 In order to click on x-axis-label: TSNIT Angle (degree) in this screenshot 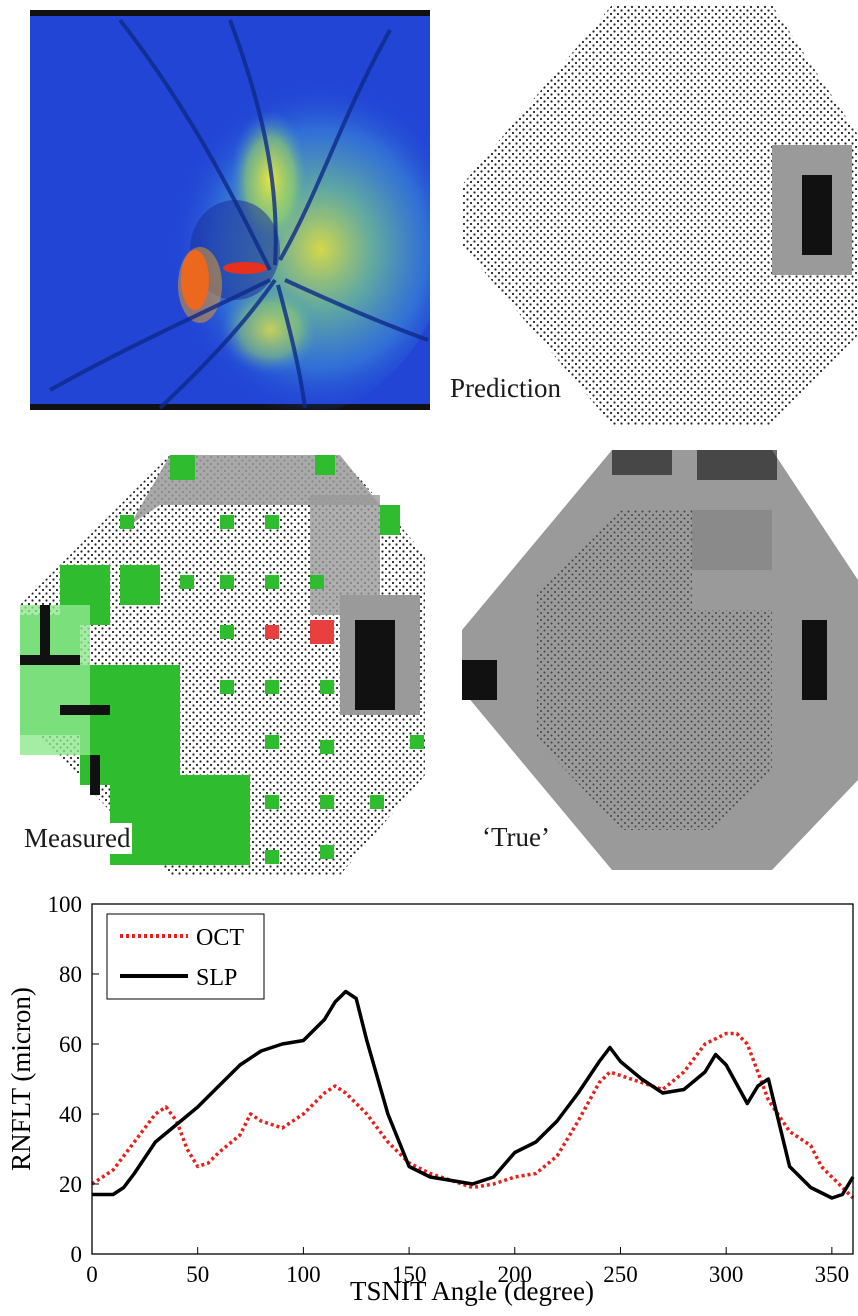, I will do `click(472, 1291)`.